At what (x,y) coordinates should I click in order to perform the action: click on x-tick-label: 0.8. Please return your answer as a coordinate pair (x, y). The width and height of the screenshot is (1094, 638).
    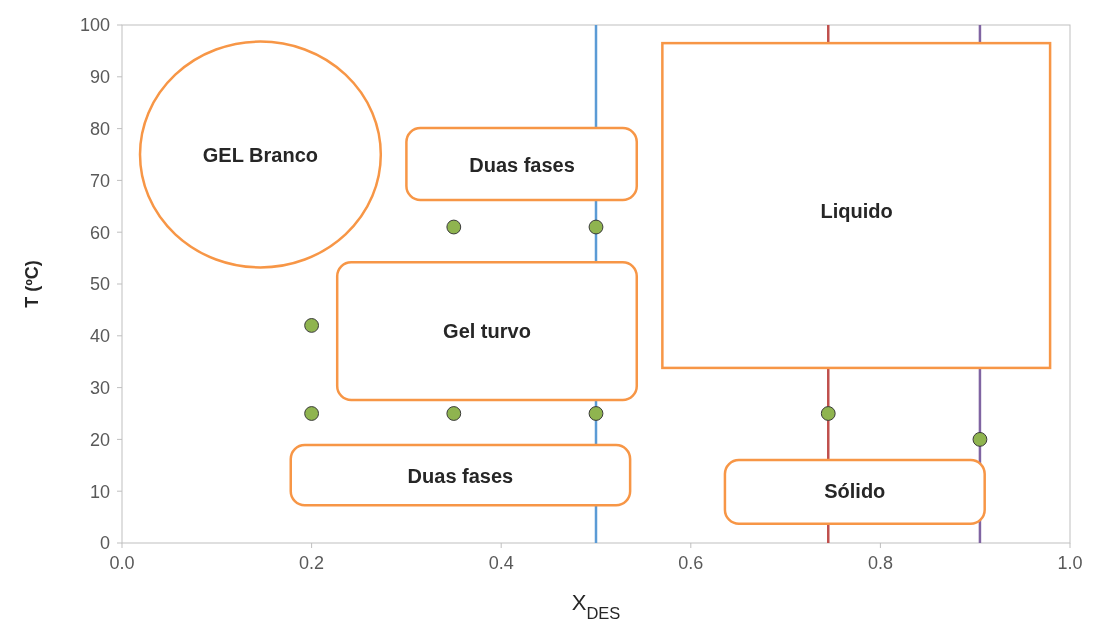
    Looking at the image, I should click on (880, 563).